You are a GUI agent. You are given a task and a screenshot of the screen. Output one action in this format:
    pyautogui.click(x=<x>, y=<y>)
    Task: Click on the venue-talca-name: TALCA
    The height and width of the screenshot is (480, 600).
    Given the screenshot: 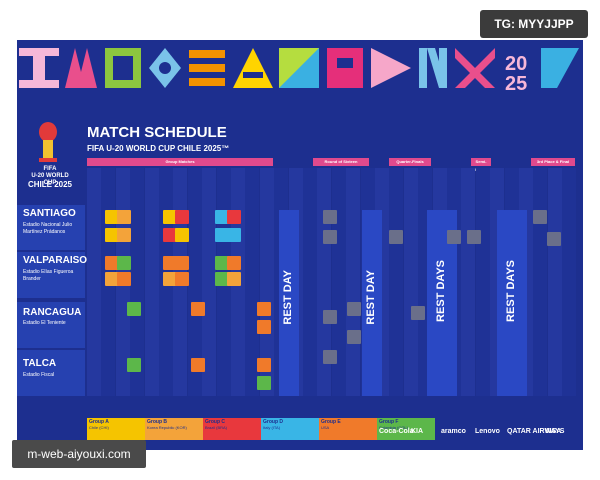 What is the action you would take?
    pyautogui.click(x=40, y=363)
    